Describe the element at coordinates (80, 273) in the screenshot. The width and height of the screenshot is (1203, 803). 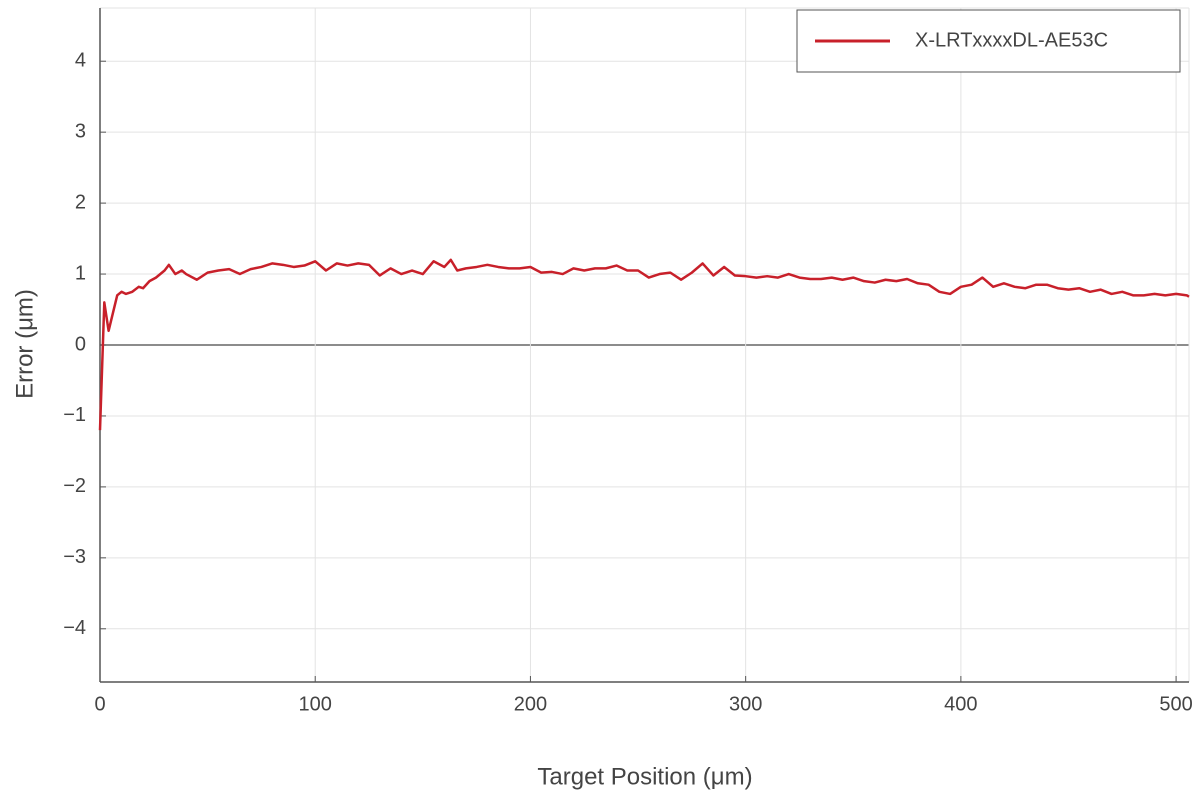
I see `y-tick-label: 1` at that location.